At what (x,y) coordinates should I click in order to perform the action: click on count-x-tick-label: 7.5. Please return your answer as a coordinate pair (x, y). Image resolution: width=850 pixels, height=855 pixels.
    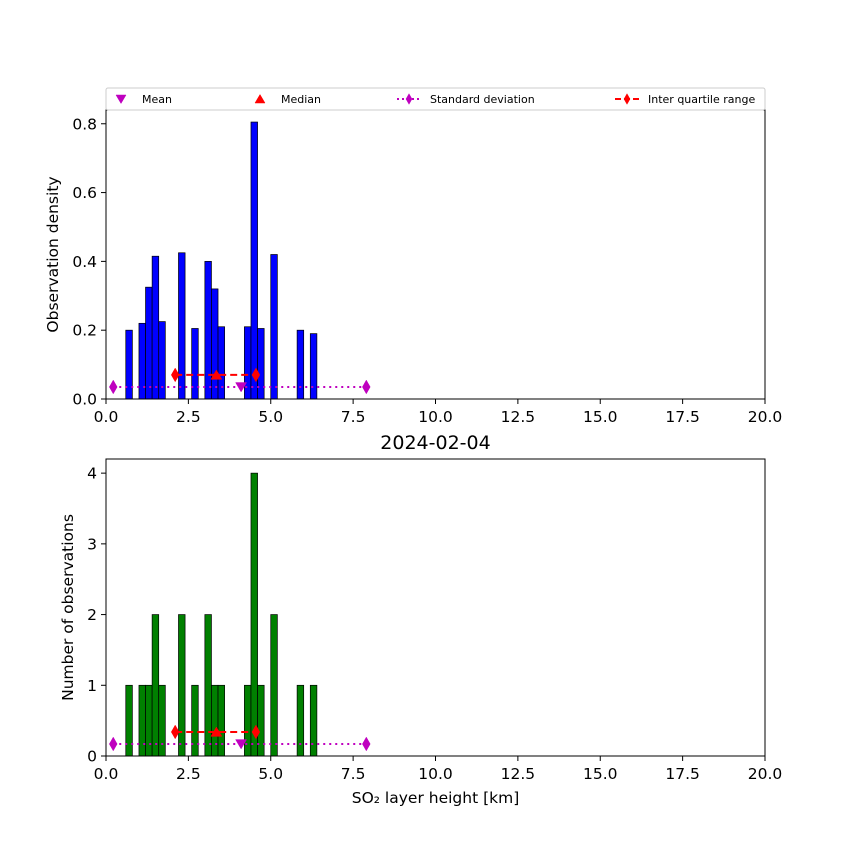
    Looking at the image, I should click on (353, 774).